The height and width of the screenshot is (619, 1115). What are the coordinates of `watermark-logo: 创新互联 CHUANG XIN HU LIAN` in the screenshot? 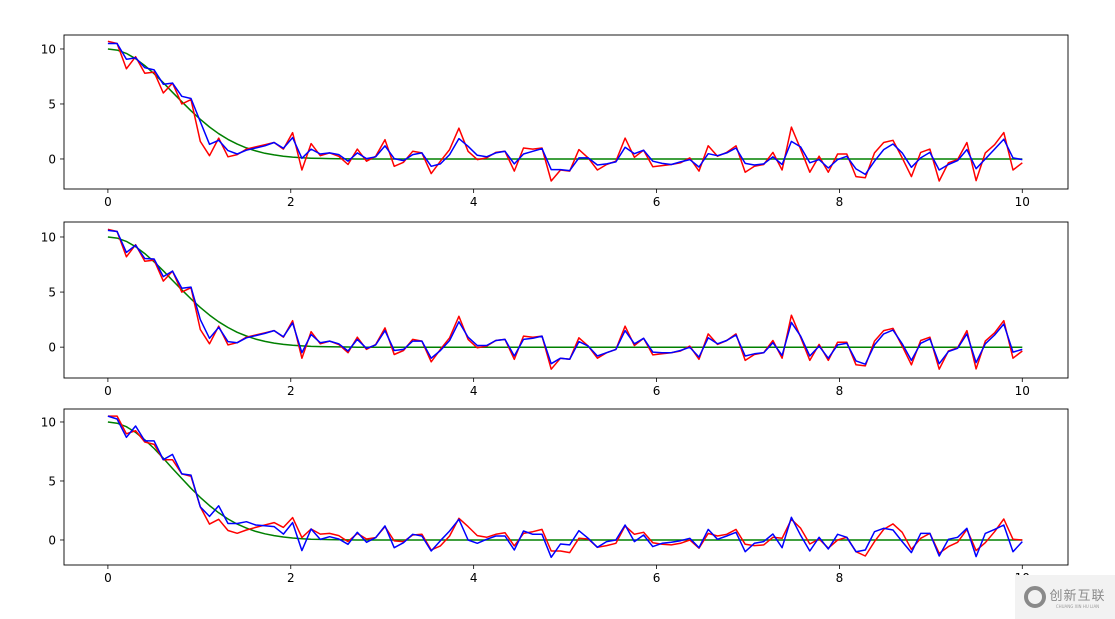 It's located at (1065, 597).